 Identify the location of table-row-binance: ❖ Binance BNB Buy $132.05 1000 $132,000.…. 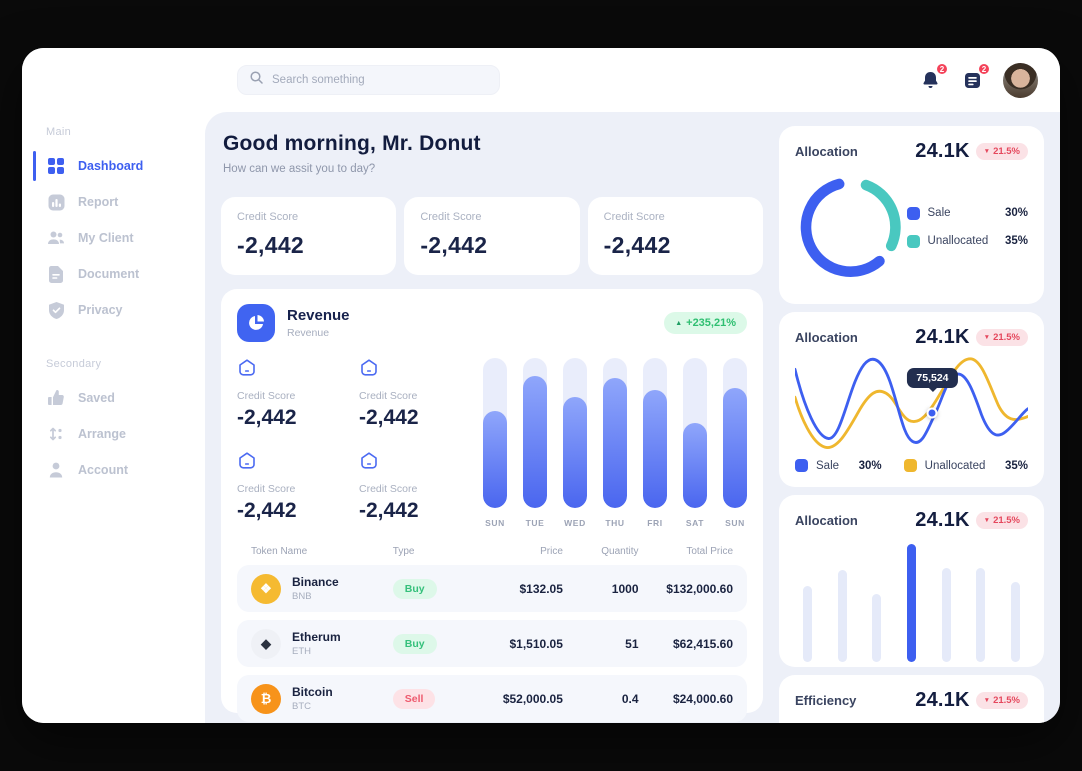
(492, 588).